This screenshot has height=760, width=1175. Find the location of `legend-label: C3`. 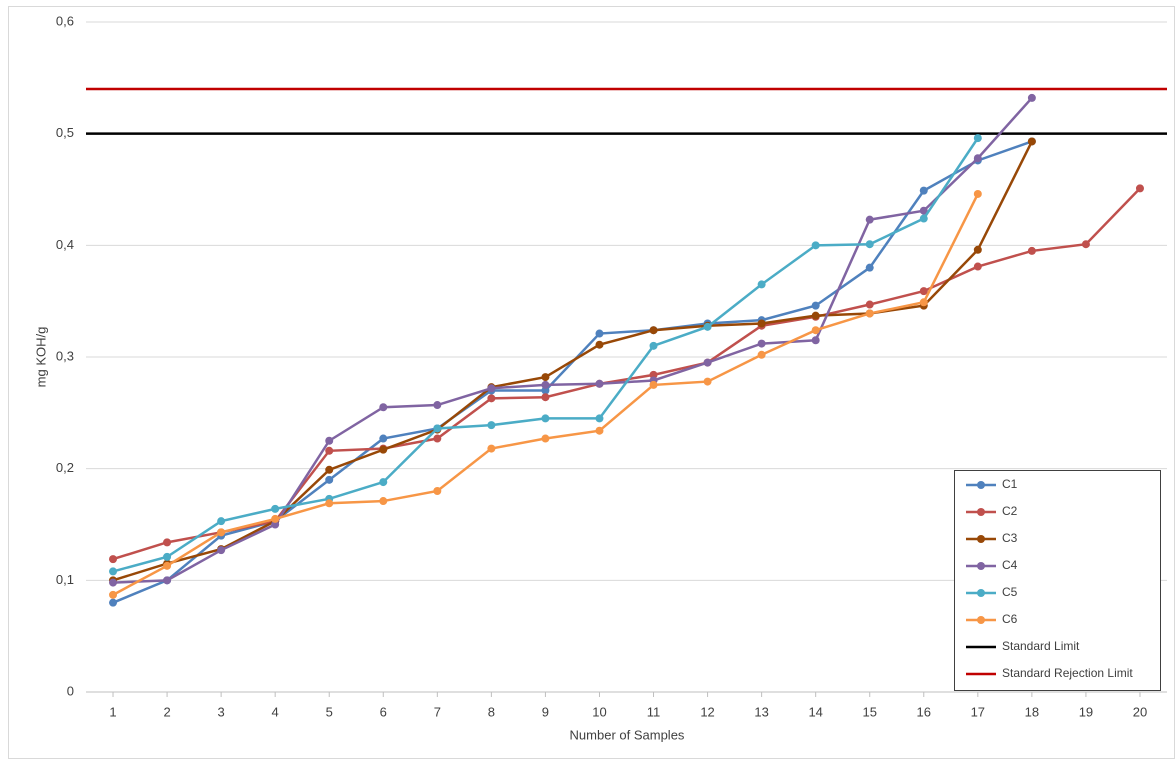

legend-label: C3 is located at coordinates (1010, 538).